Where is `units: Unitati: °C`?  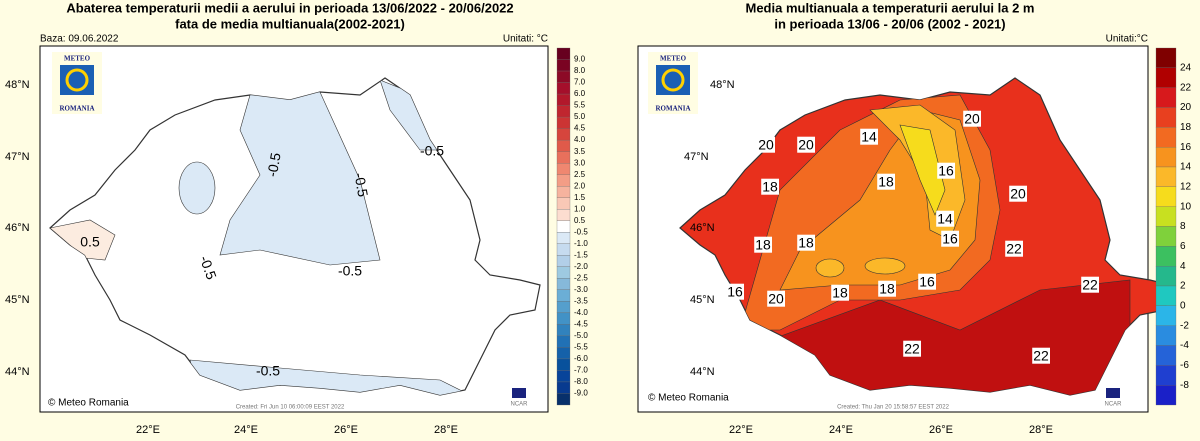
units: Unitati: °C is located at coordinates (525, 39).